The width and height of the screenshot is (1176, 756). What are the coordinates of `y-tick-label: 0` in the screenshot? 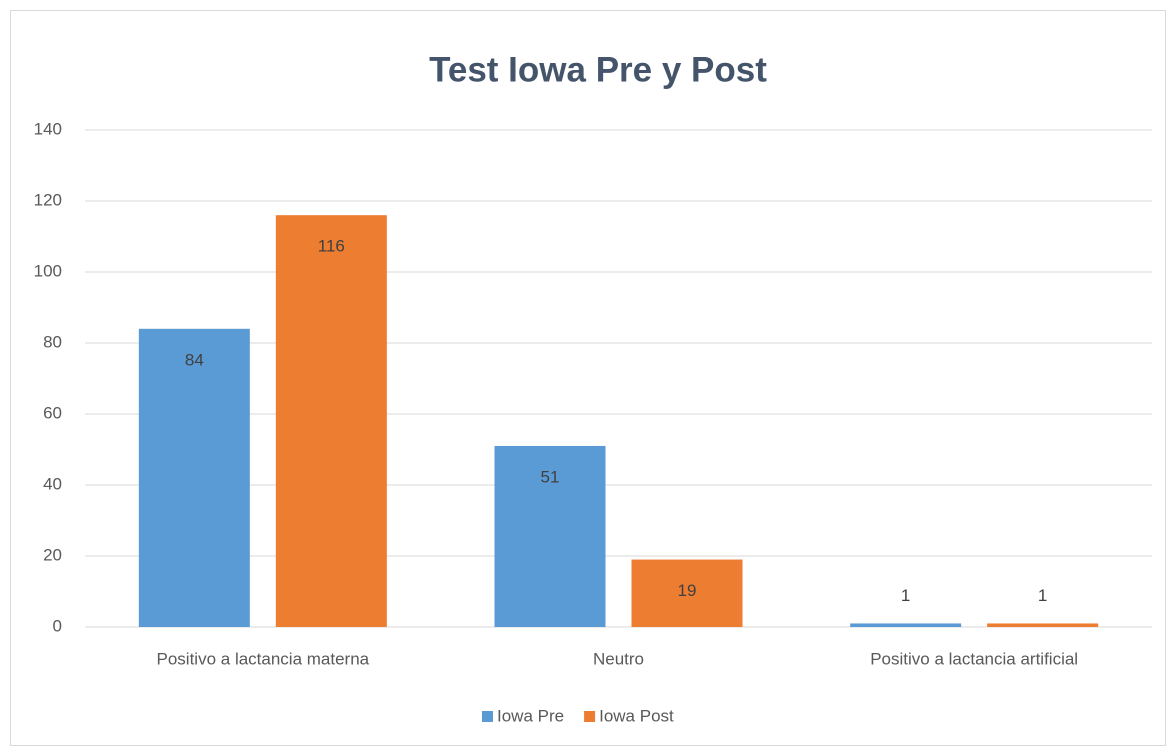 It's located at (57, 625).